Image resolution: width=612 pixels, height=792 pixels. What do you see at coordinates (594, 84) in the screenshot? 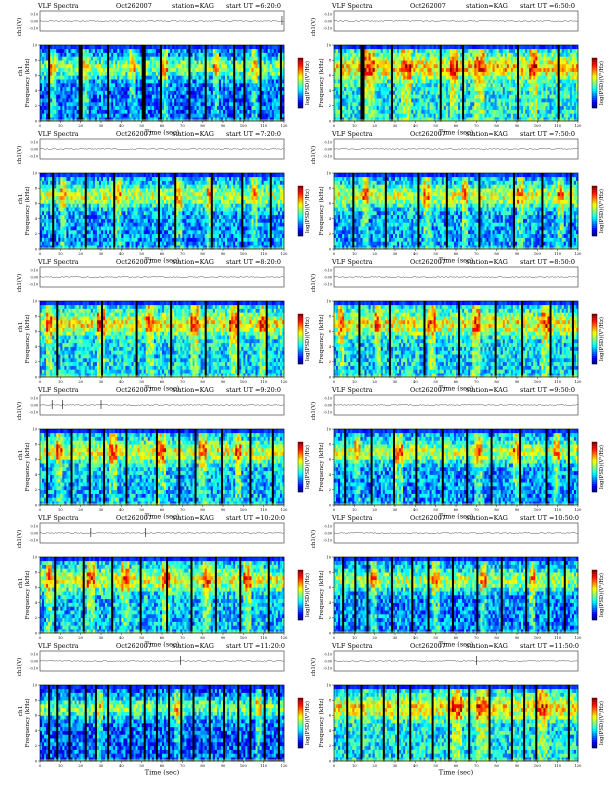
I see `colorbar-segment` at bounding box center [594, 84].